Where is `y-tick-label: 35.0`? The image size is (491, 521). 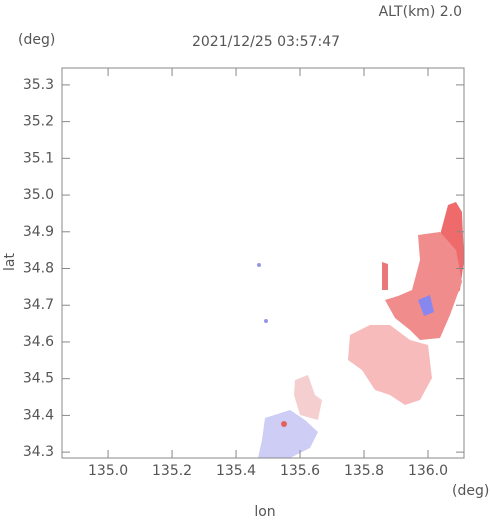 y-tick-label: 35.0 is located at coordinates (38, 195).